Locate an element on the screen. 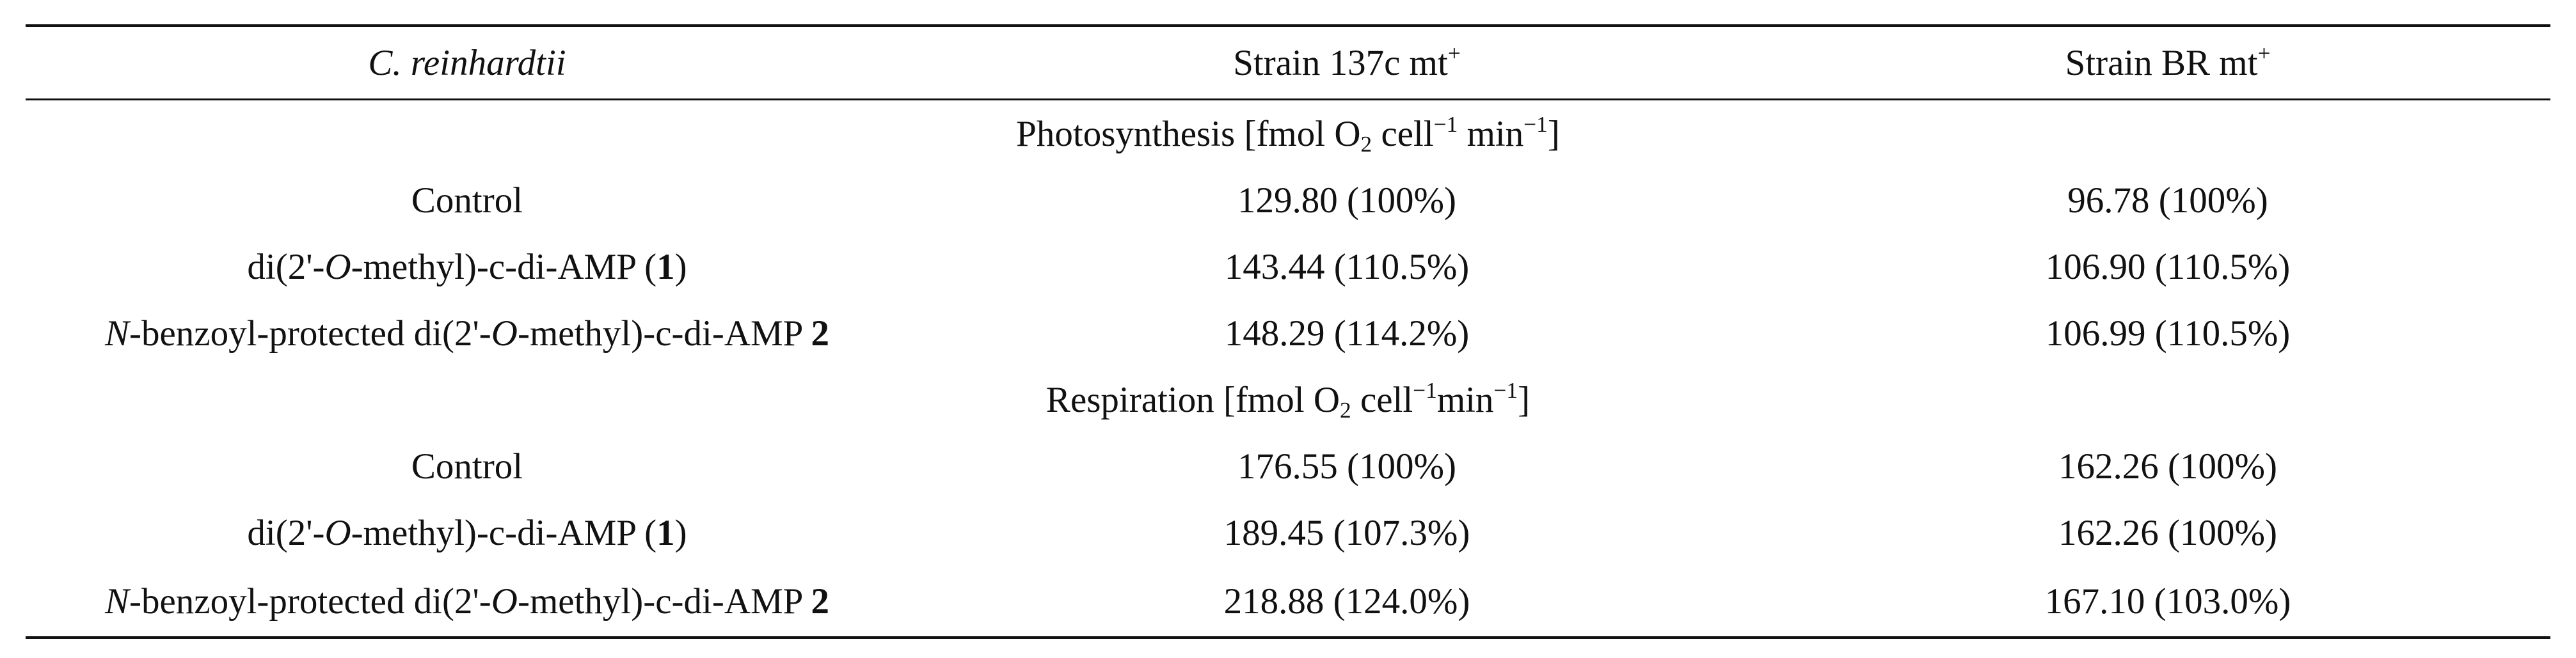  section-title-row: Photosynthesis [fmol O2 cell−1 min−1] is located at coordinates (1288, 134).